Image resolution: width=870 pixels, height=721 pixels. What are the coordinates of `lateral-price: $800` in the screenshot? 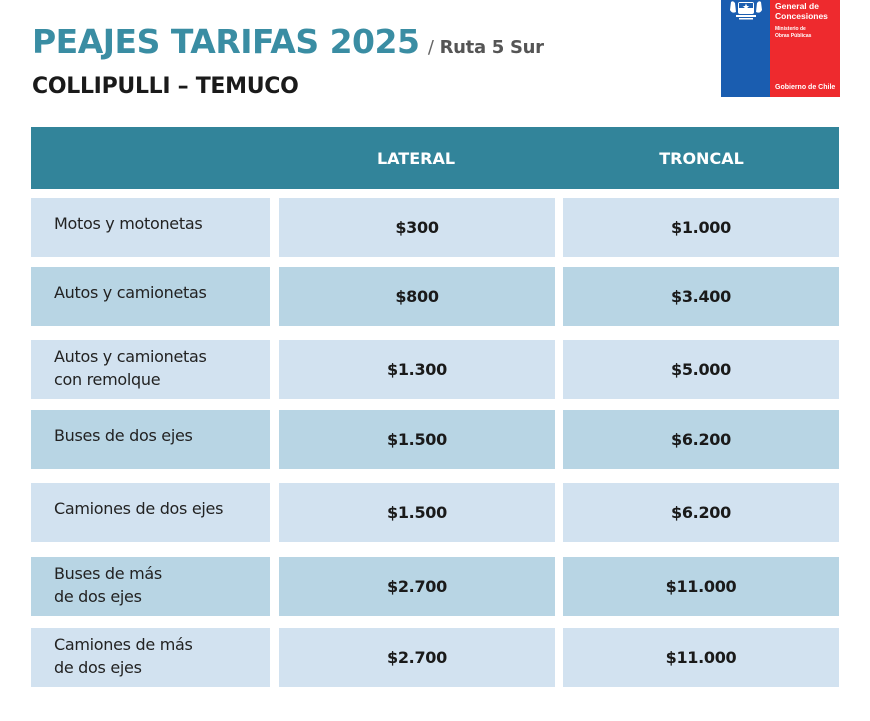 It's located at (417, 296).